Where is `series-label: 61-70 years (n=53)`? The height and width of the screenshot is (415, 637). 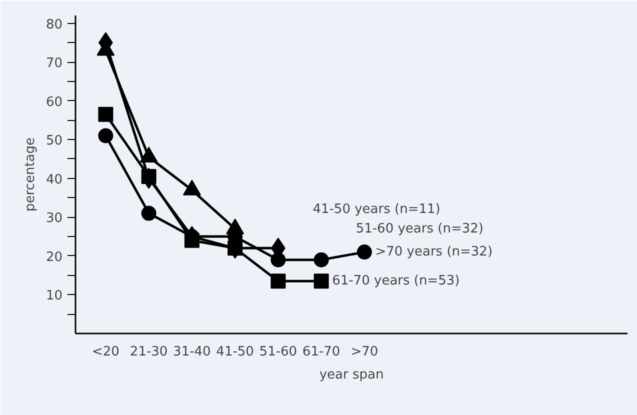
series-label: 61-70 years (n=53) is located at coordinates (396, 281).